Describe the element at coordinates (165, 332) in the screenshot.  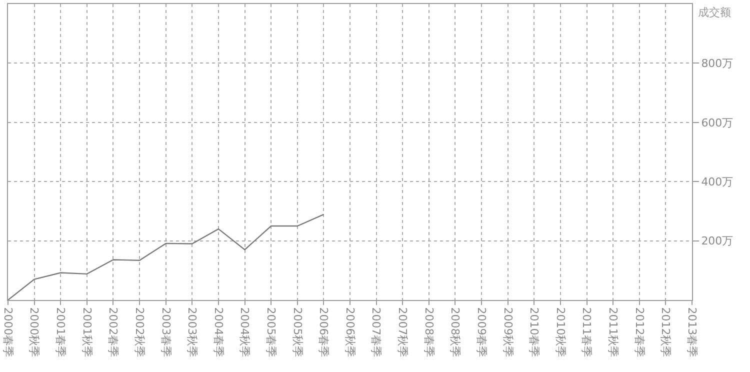
I see `x-tick-label: 2003春季` at that location.